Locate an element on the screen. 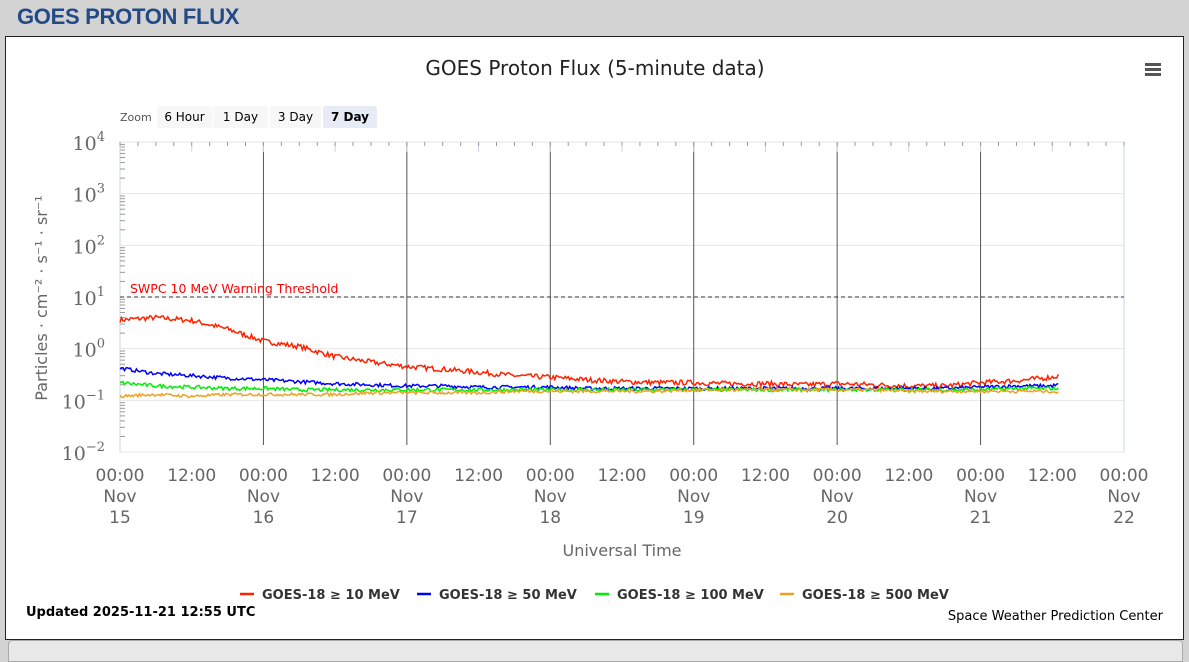  svg-text: 1 Day is located at coordinates (240, 117).